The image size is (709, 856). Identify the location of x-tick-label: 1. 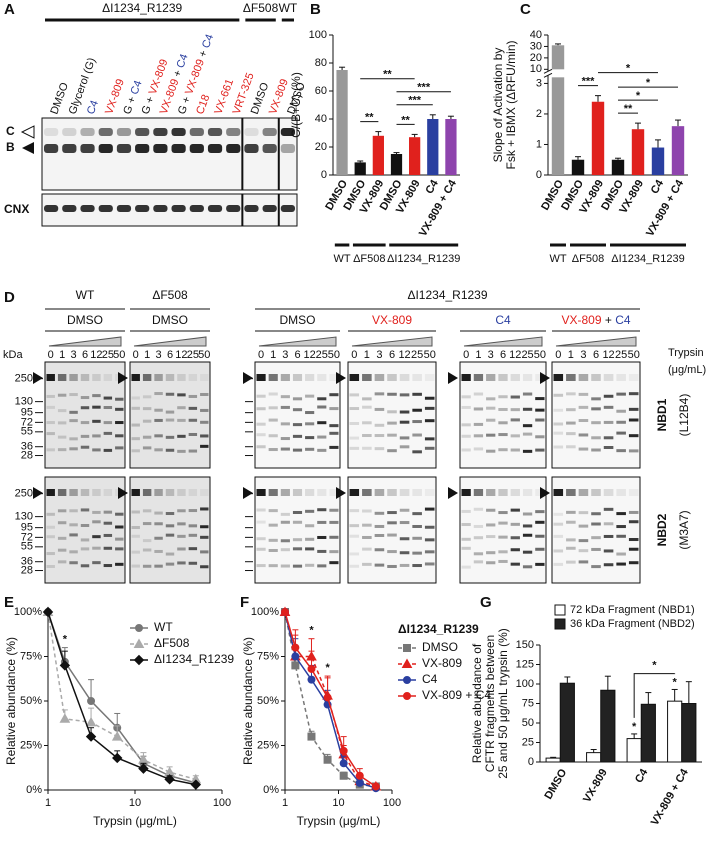
(285, 803).